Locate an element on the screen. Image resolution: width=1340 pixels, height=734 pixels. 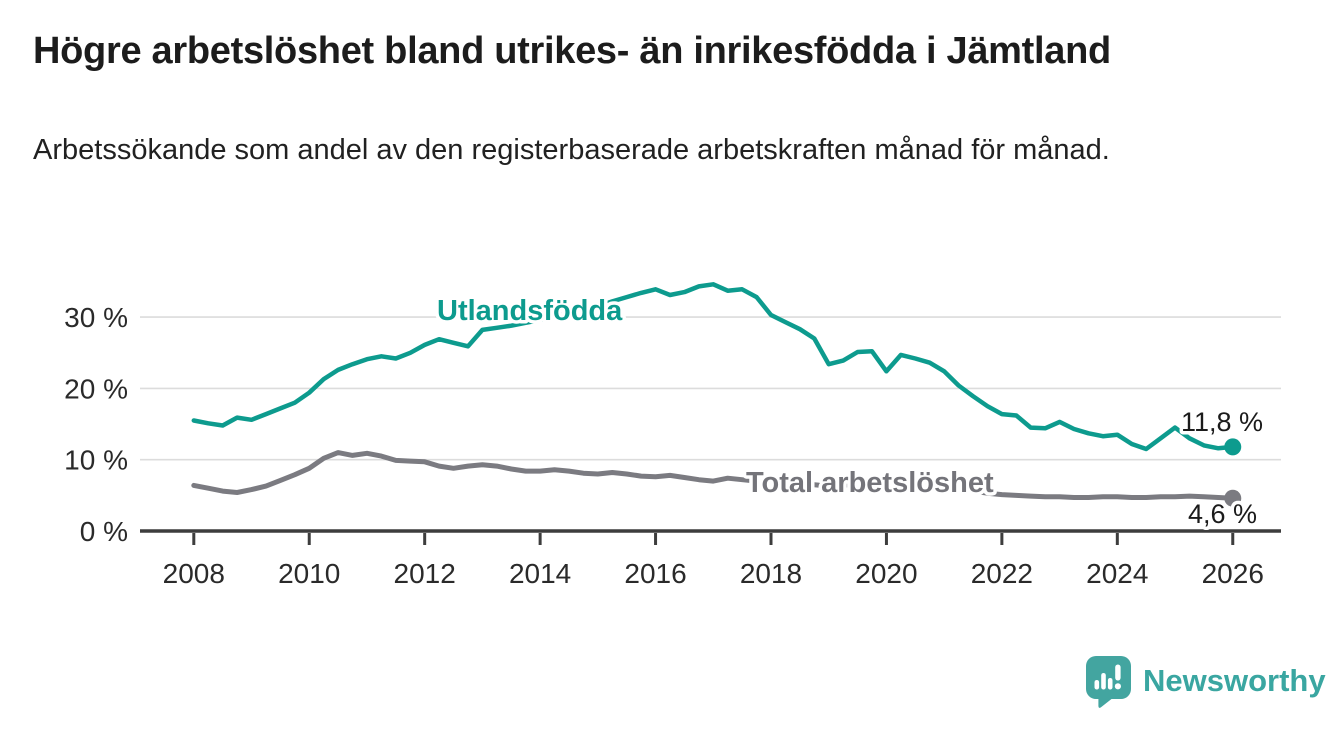
x-axis-label: 2016 is located at coordinates (655, 573).